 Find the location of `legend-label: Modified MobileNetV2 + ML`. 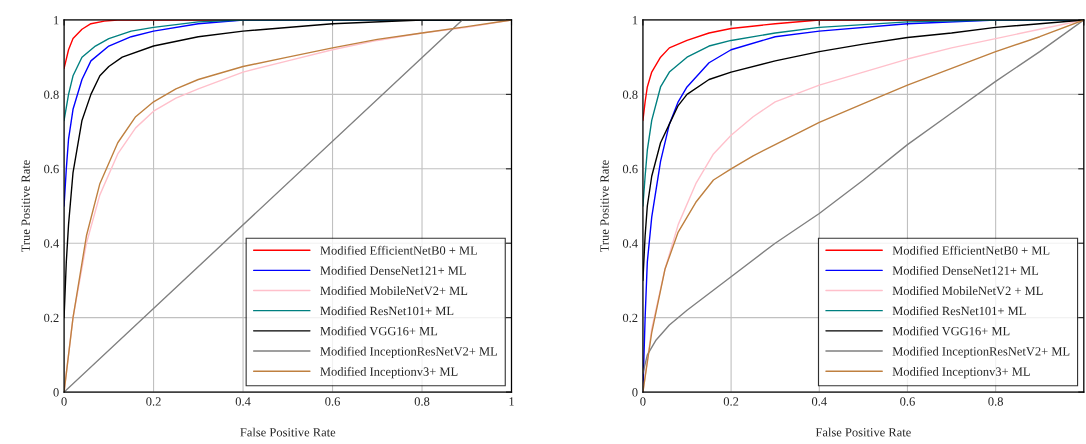

legend-label: Modified MobileNetV2 + ML is located at coordinates (967, 291).